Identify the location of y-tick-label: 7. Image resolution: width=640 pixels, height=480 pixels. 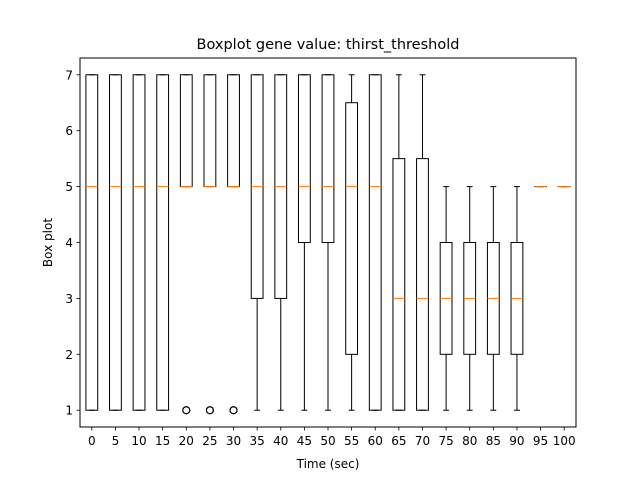
(69, 75).